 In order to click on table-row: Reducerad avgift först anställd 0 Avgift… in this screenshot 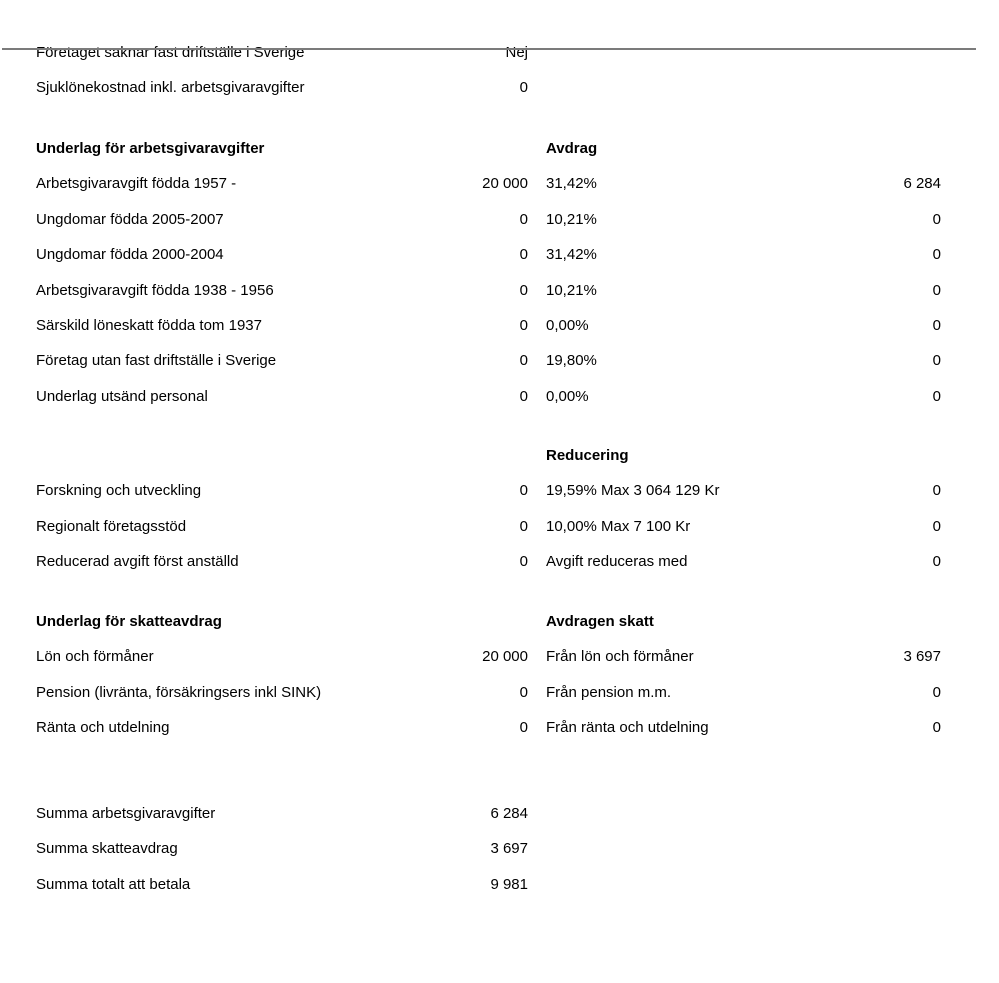, I will do `click(499, 570)`.